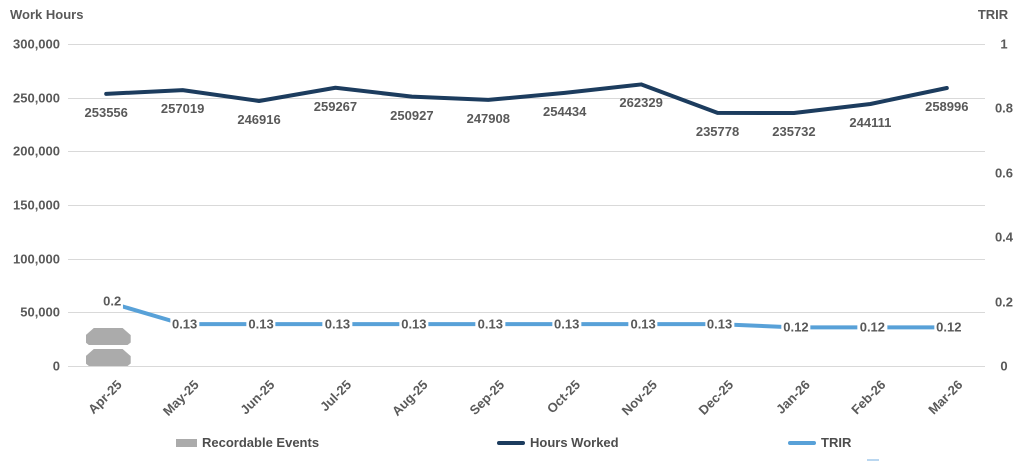 This screenshot has height=464, width=1024. I want to click on x-axis-label: Sep-25, so click(486, 397).